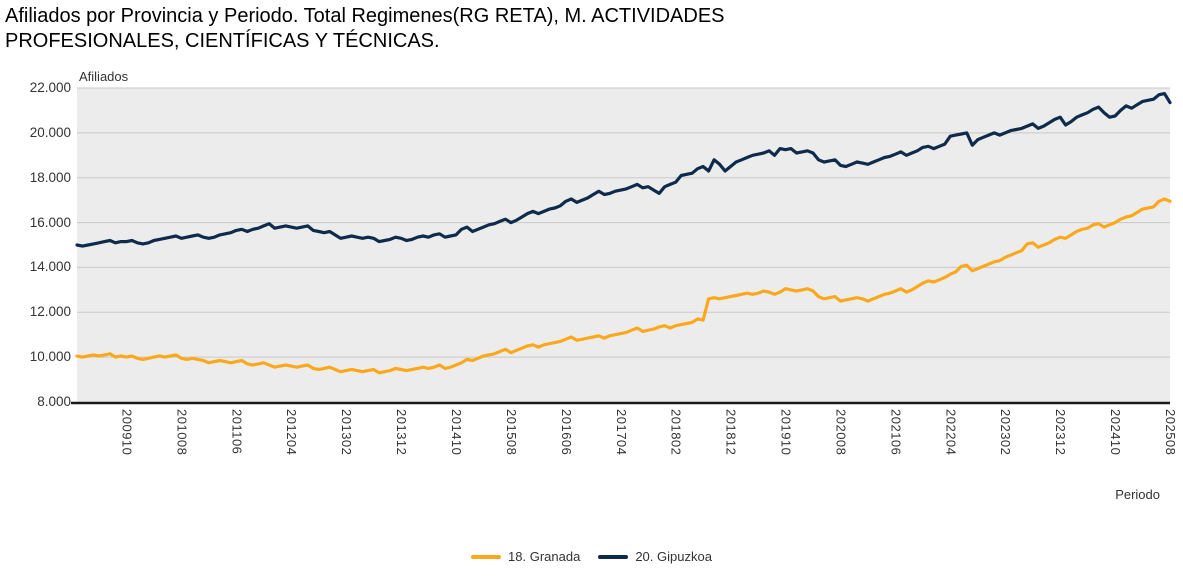  Describe the element at coordinates (50, 267) in the screenshot. I see `y-tick-label: 14.000` at that location.